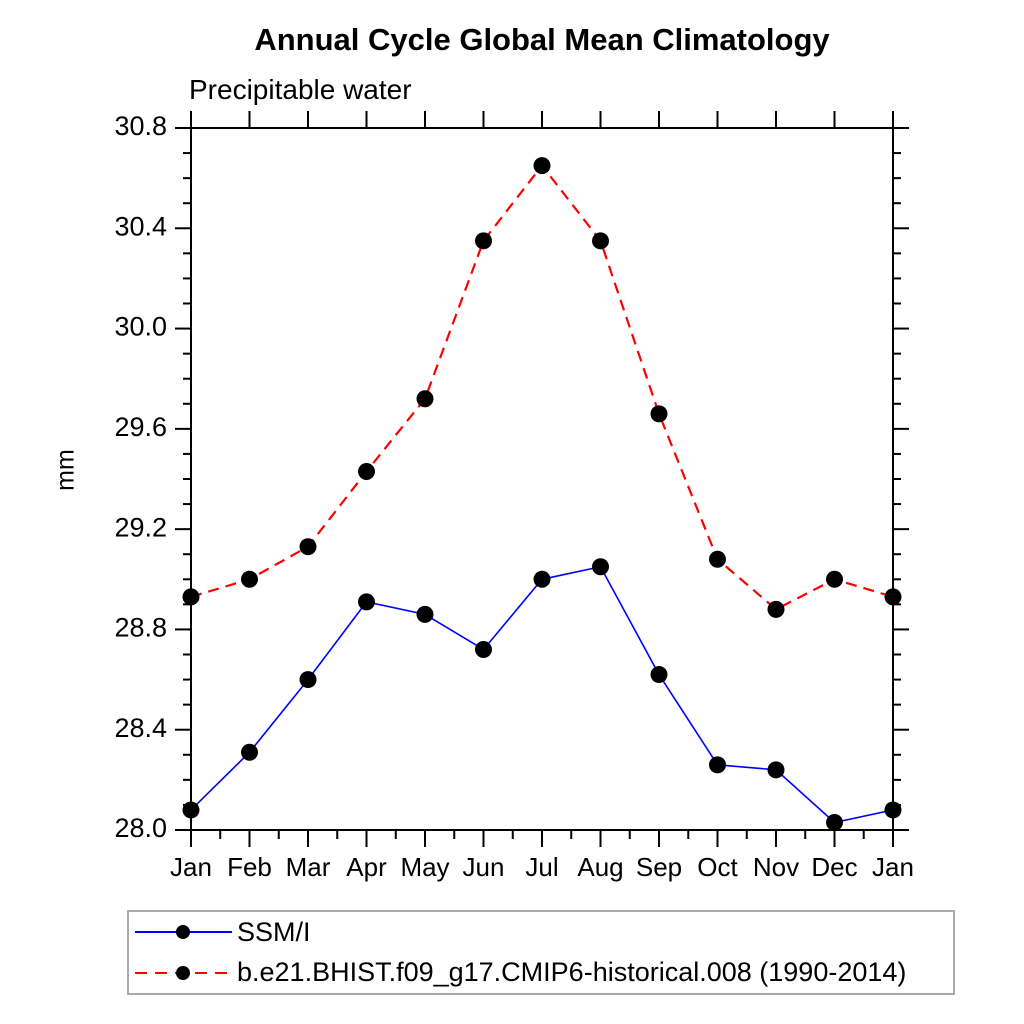  What do you see at coordinates (484, 867) in the screenshot?
I see `x-tick-label: Jun` at bounding box center [484, 867].